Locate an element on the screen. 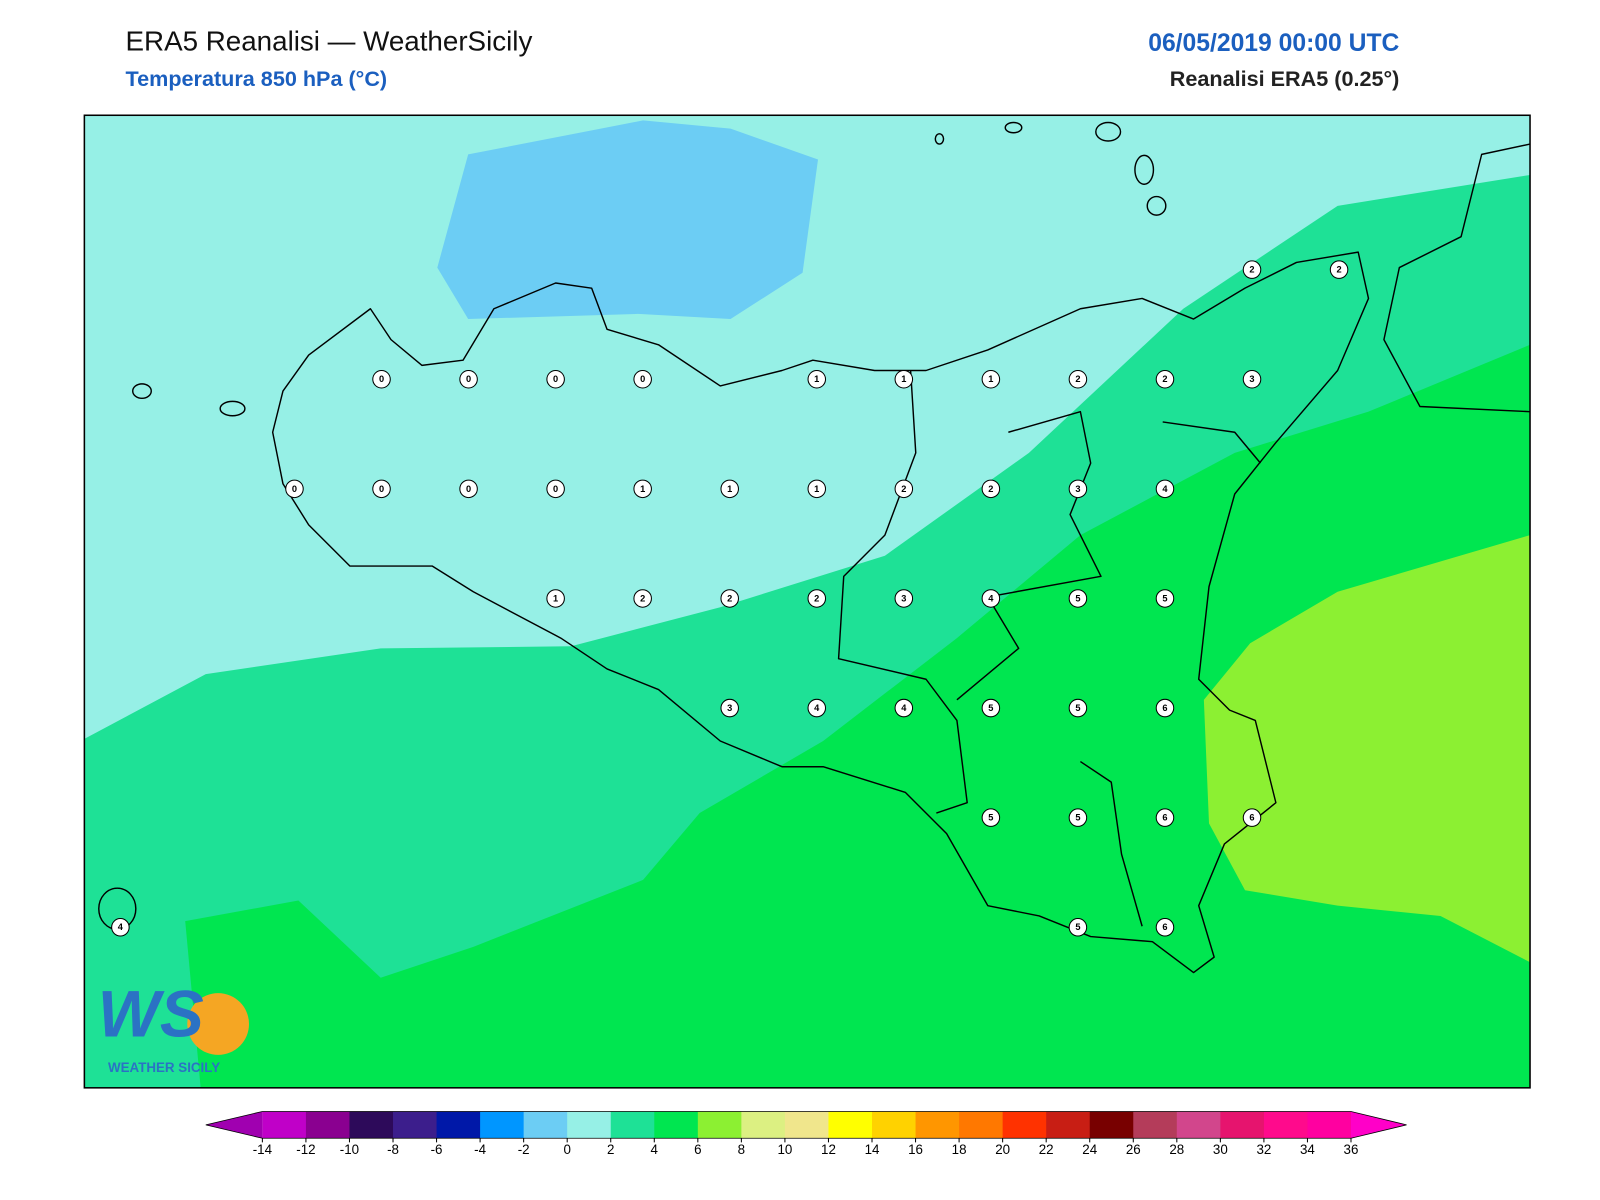 The image size is (1600, 1200). colorbar-tick-label: 0 is located at coordinates (566, 1149).